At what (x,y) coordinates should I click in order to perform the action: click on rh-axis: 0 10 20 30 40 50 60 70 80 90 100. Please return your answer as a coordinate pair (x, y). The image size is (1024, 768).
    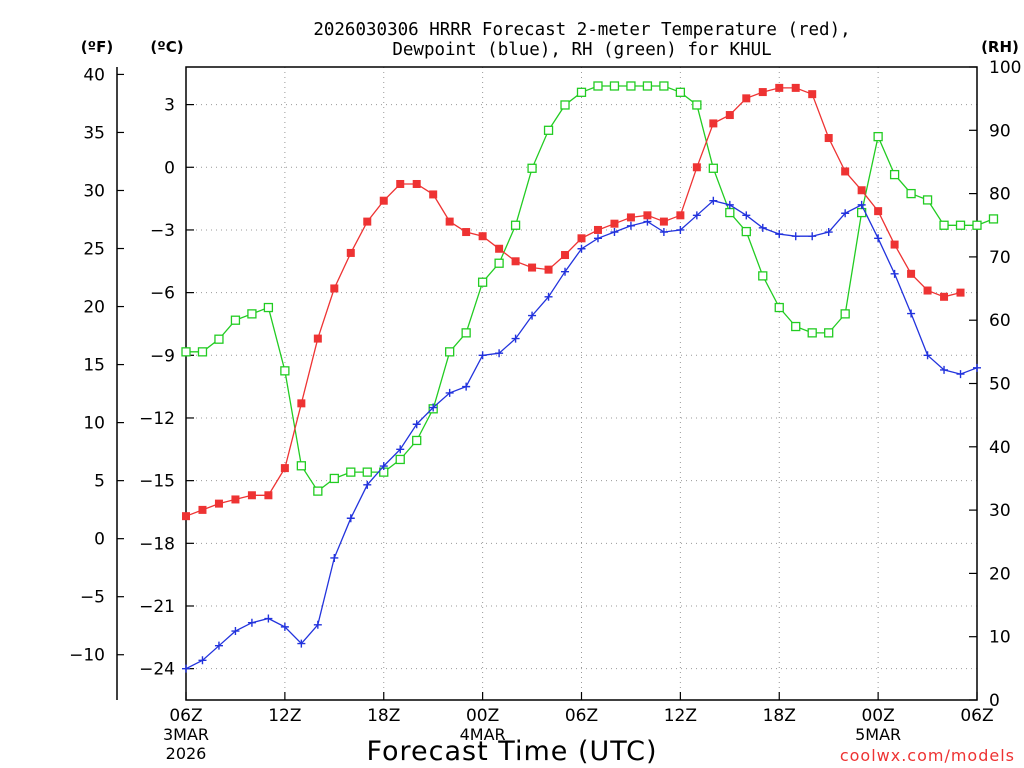
    Looking at the image, I should click on (995, 384).